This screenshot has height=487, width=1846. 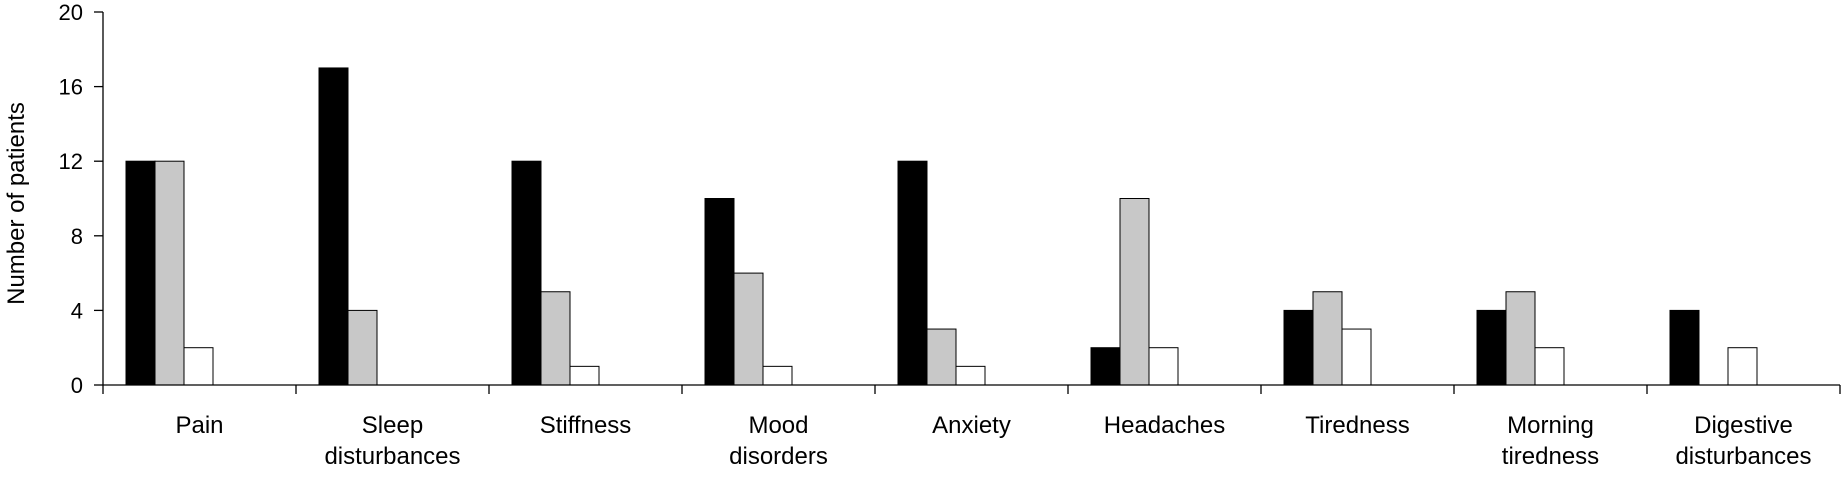 I want to click on y-tick-label: 12, so click(x=71, y=161).